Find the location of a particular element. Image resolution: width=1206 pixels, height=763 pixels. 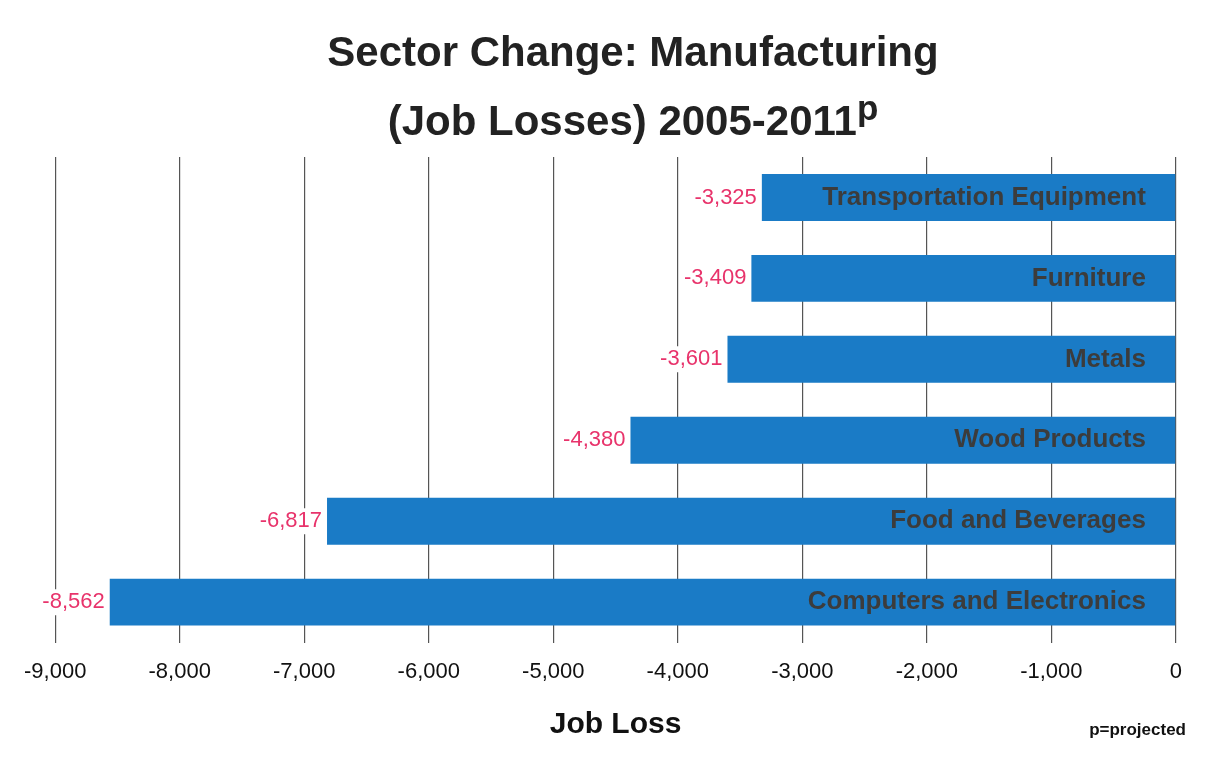

y-tick-label: Wood Products is located at coordinates (1050, 438).